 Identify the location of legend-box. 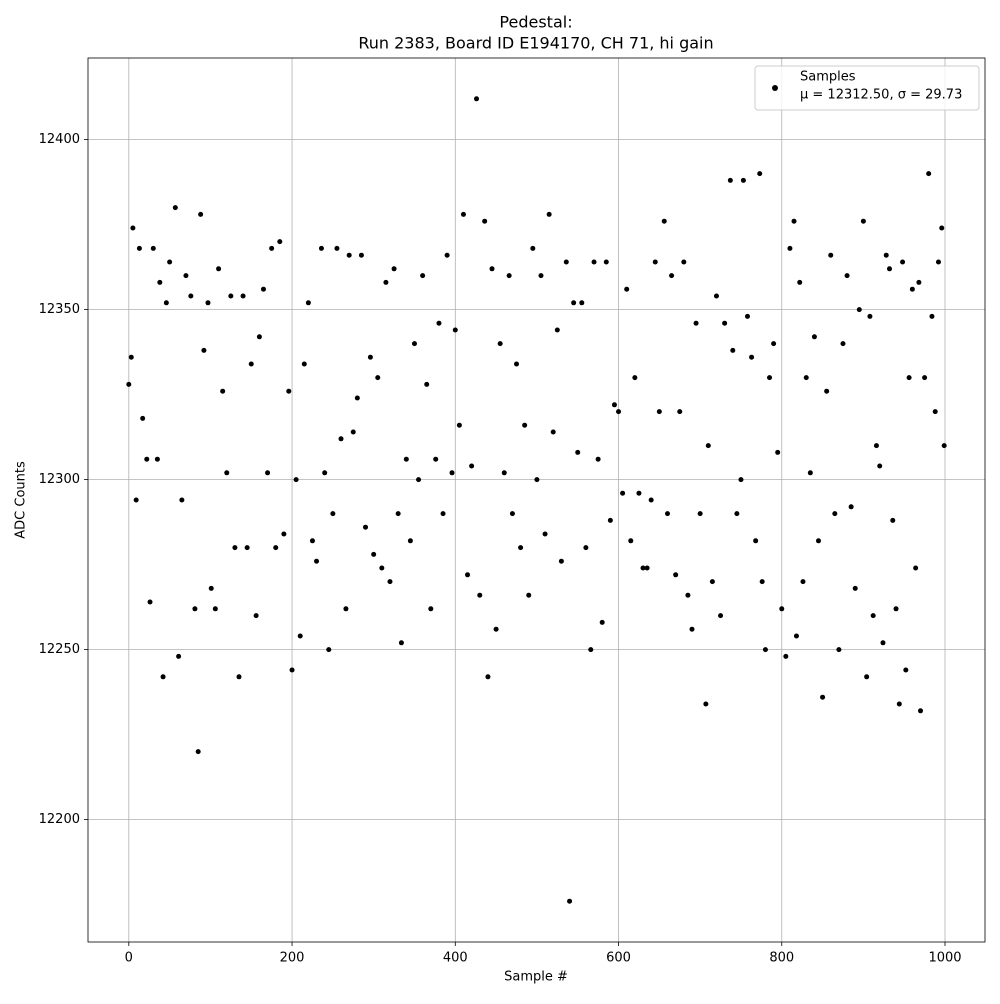
(867, 88).